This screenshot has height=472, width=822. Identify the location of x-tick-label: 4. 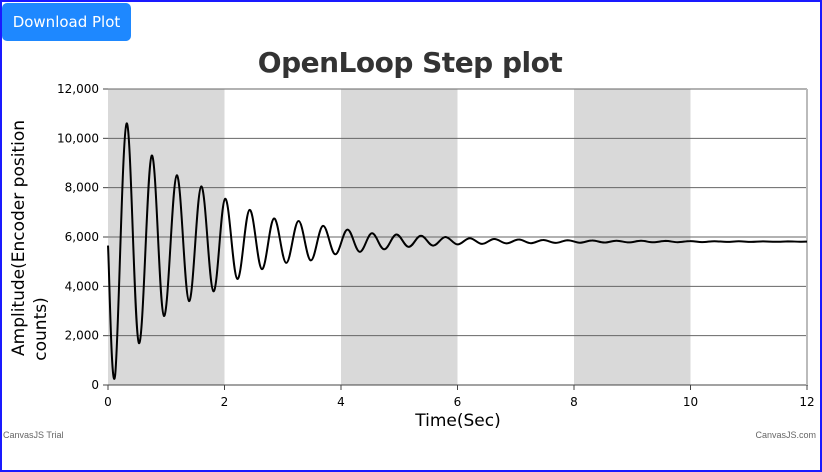
(341, 402).